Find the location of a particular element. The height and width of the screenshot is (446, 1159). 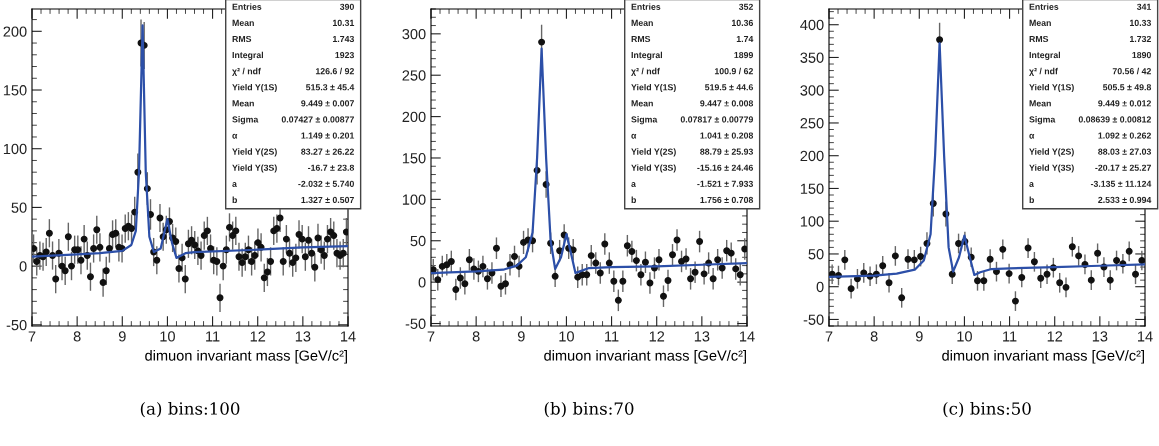

annotation: 100.9 / 62 is located at coordinates (733, 71).